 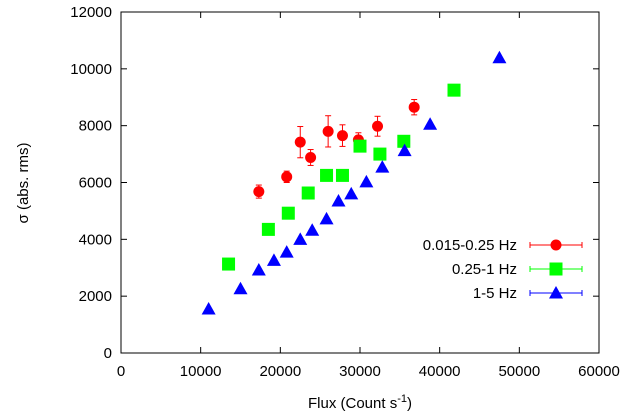 What do you see at coordinates (95, 239) in the screenshot?
I see `y-tick-label: 4000` at bounding box center [95, 239].